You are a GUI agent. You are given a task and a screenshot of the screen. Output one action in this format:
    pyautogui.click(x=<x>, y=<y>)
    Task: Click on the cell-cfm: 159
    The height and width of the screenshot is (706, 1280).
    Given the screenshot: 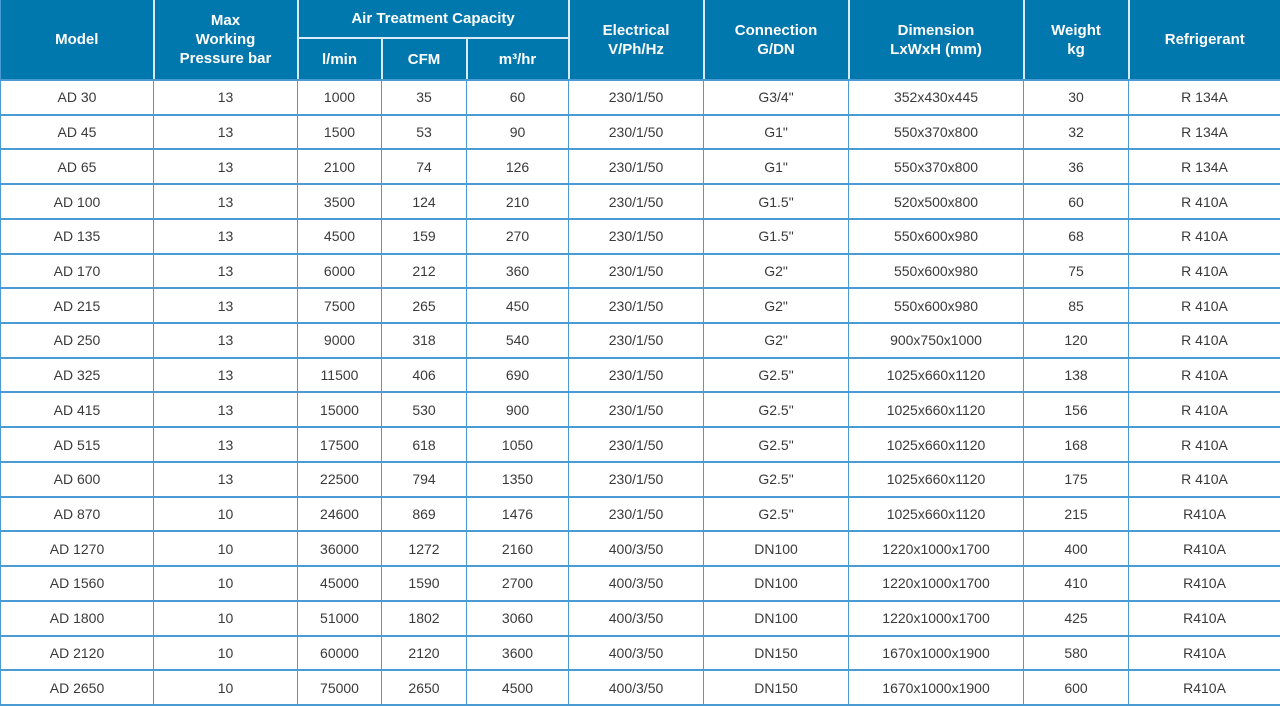 What is the action you would take?
    pyautogui.click(x=424, y=236)
    